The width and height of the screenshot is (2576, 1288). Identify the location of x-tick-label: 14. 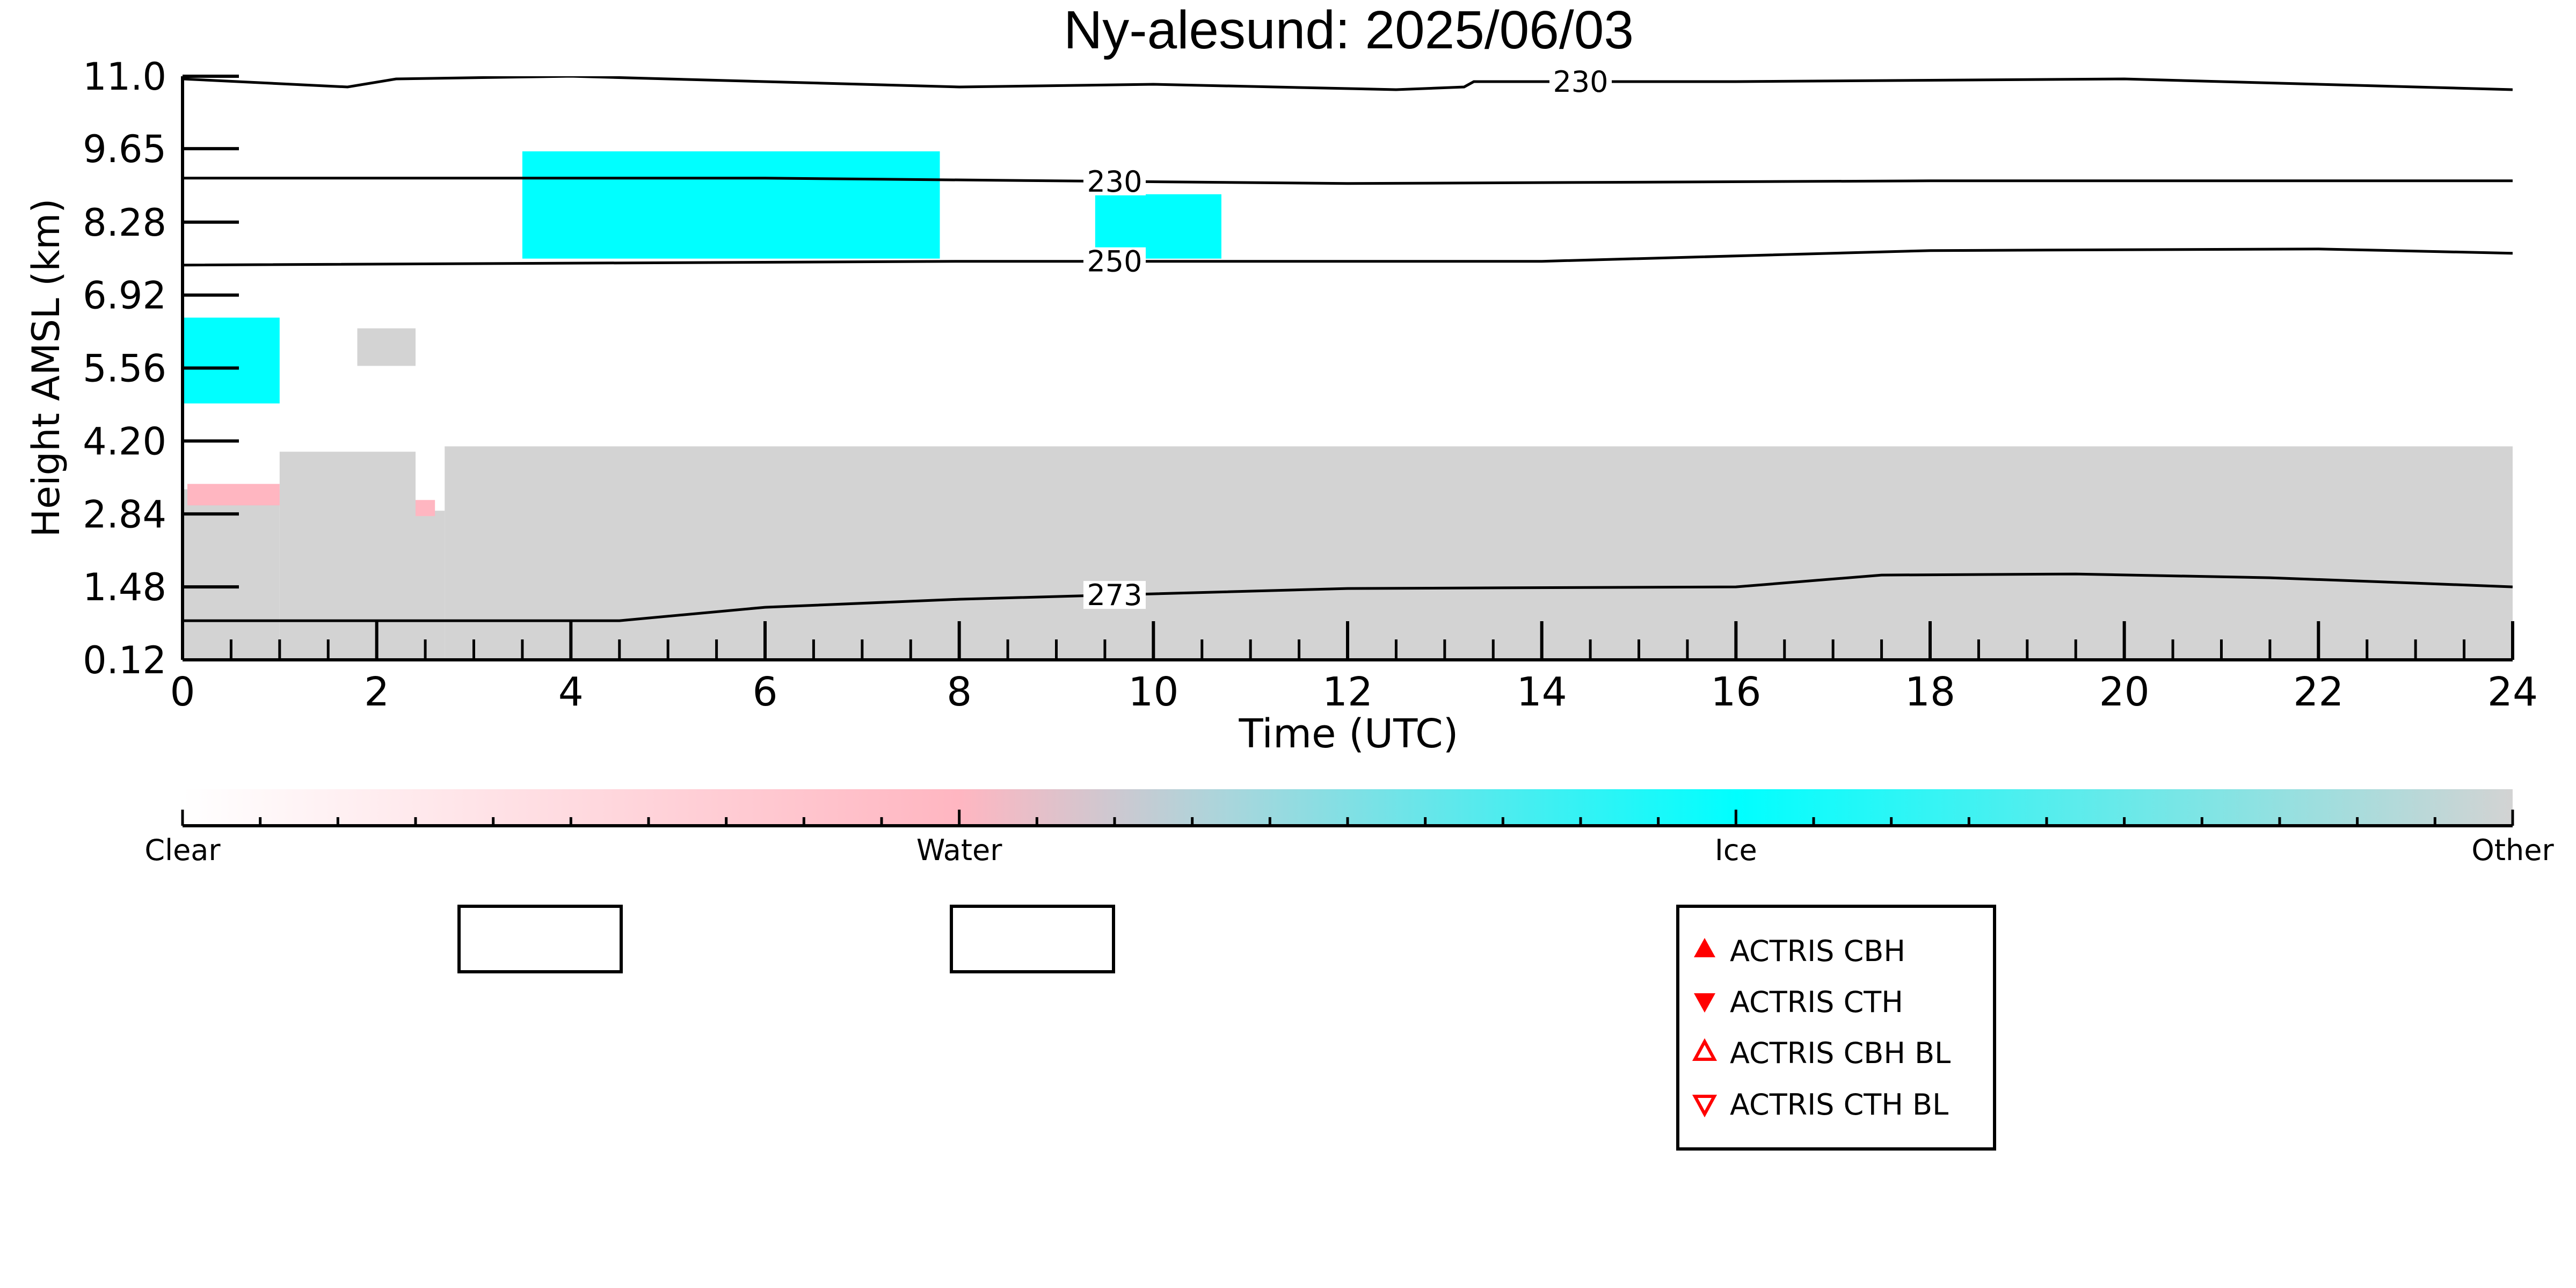
(1542, 692).